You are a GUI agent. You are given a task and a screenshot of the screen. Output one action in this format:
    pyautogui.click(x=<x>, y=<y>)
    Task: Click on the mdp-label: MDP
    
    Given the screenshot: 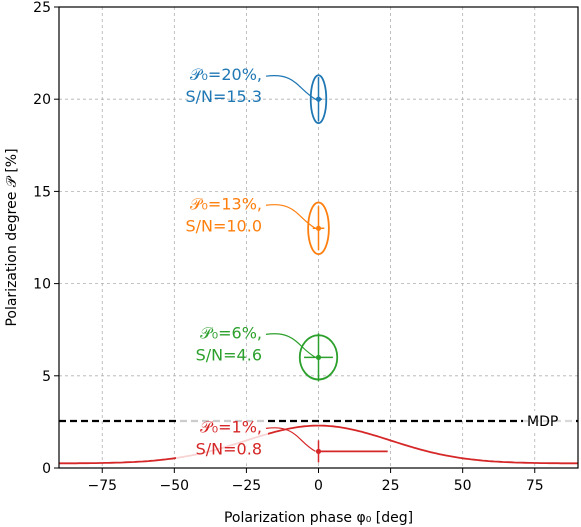 What is the action you would take?
    pyautogui.click(x=542, y=422)
    